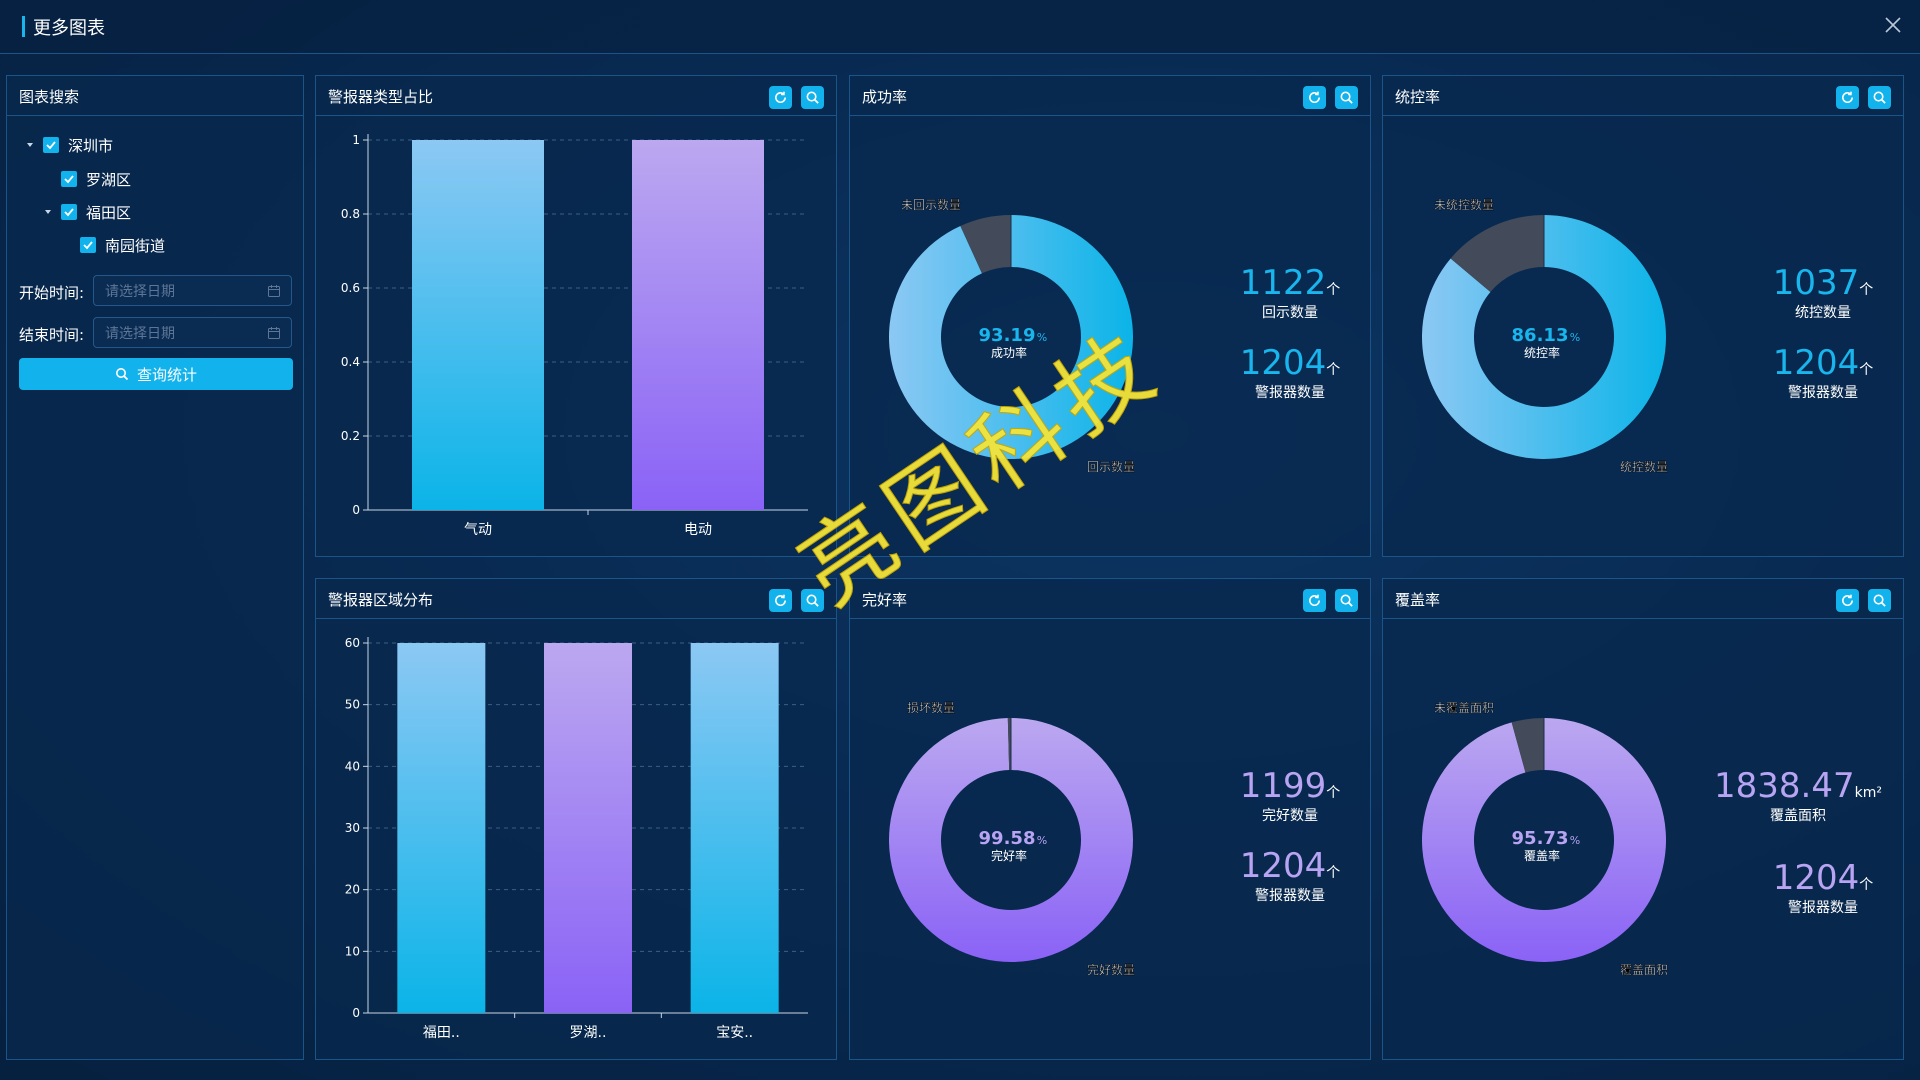  I want to click on chart-panel-header: 完好率, so click(1110, 599).